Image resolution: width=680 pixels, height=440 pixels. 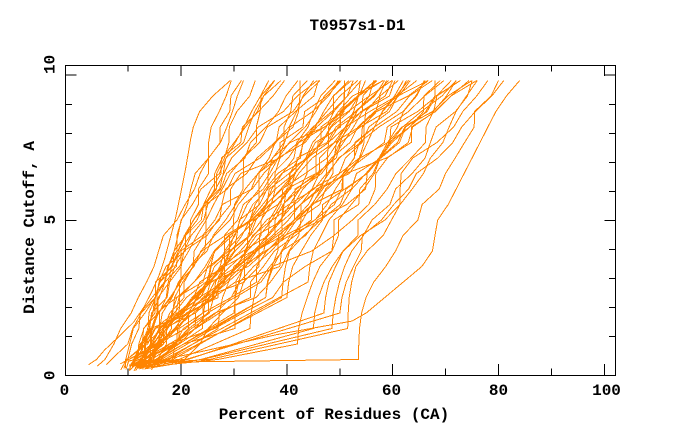 What do you see at coordinates (288, 391) in the screenshot?
I see `svg-text: 40` at bounding box center [288, 391].